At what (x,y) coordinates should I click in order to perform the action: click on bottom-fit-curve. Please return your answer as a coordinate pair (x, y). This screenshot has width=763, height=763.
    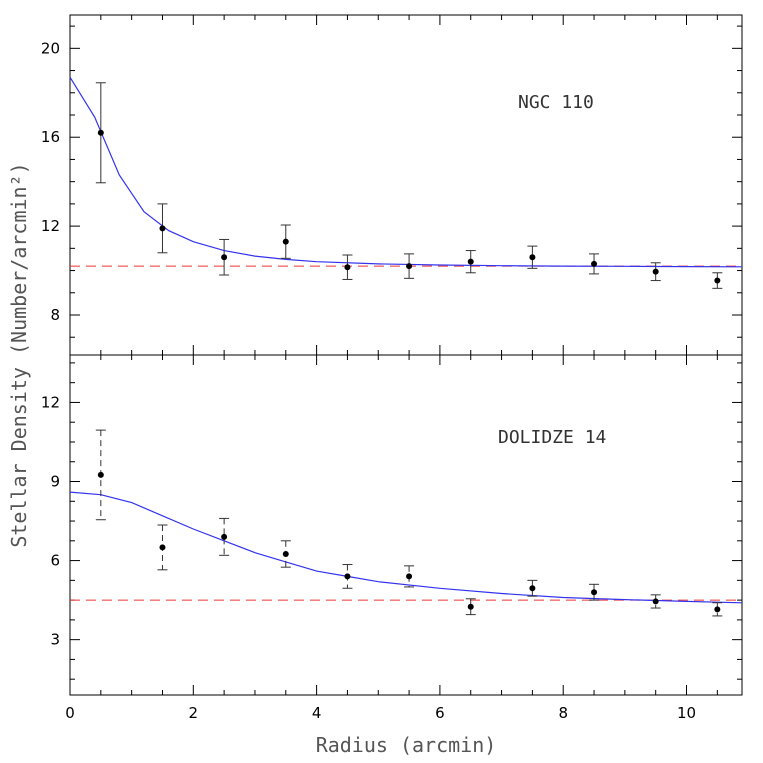
    Looking at the image, I should click on (406, 547).